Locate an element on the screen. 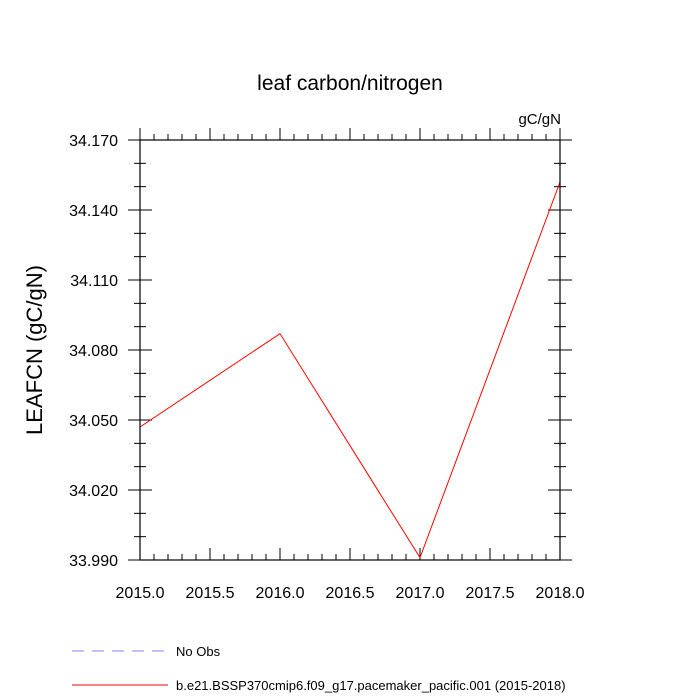  legend-label: No Obs is located at coordinates (198, 651).